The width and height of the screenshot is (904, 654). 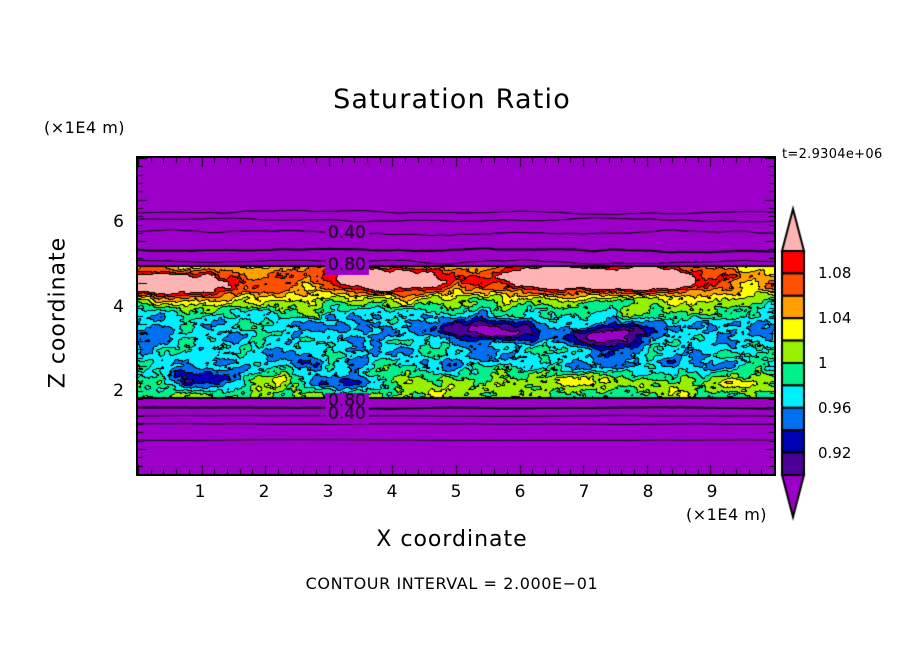 I want to click on y-axis-title: Z coordinate, so click(x=58, y=312).